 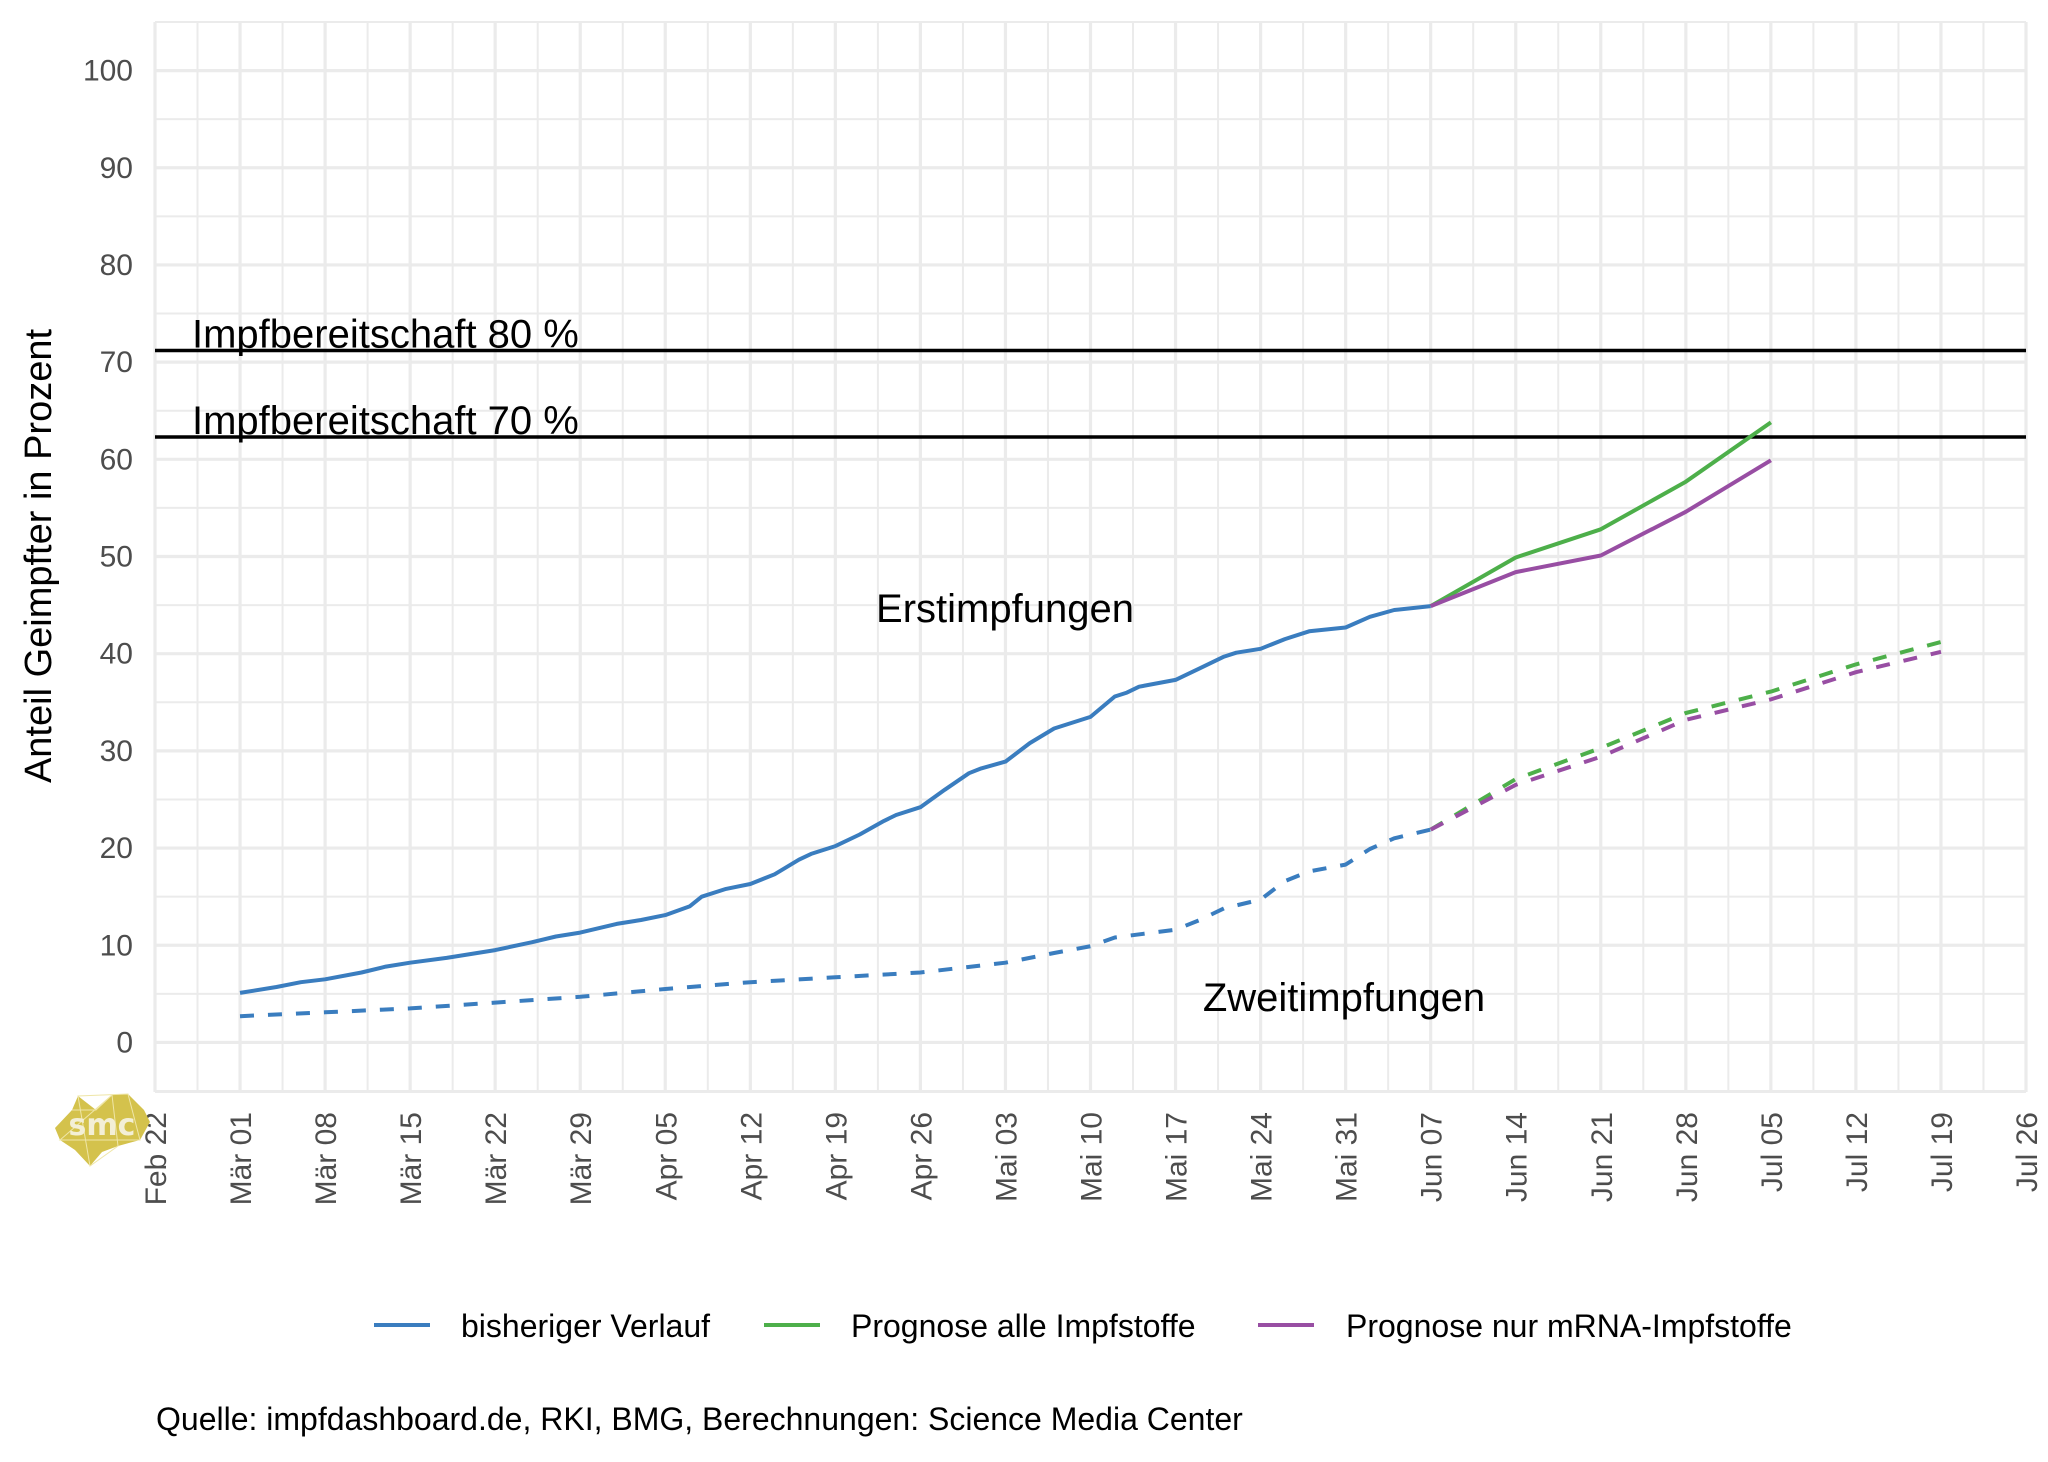 I want to click on smc-logo-text: smc, so click(x=102, y=1125).